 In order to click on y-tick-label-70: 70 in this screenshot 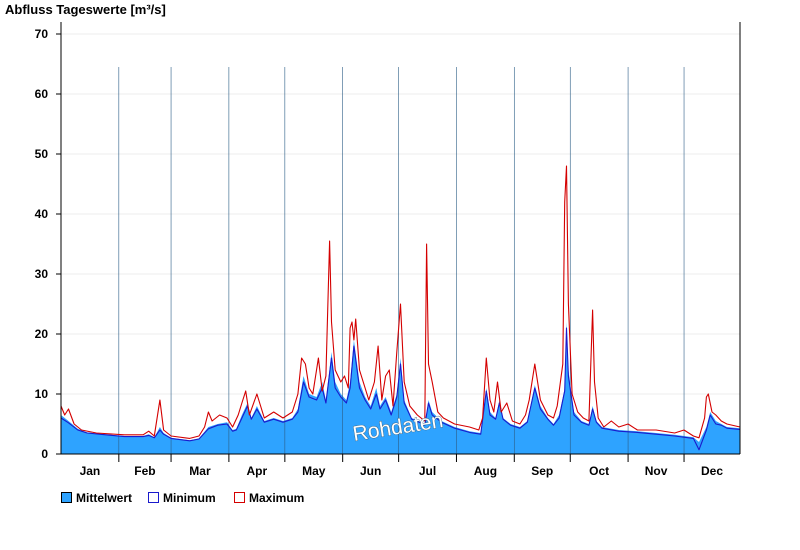, I will do `click(42, 34)`.